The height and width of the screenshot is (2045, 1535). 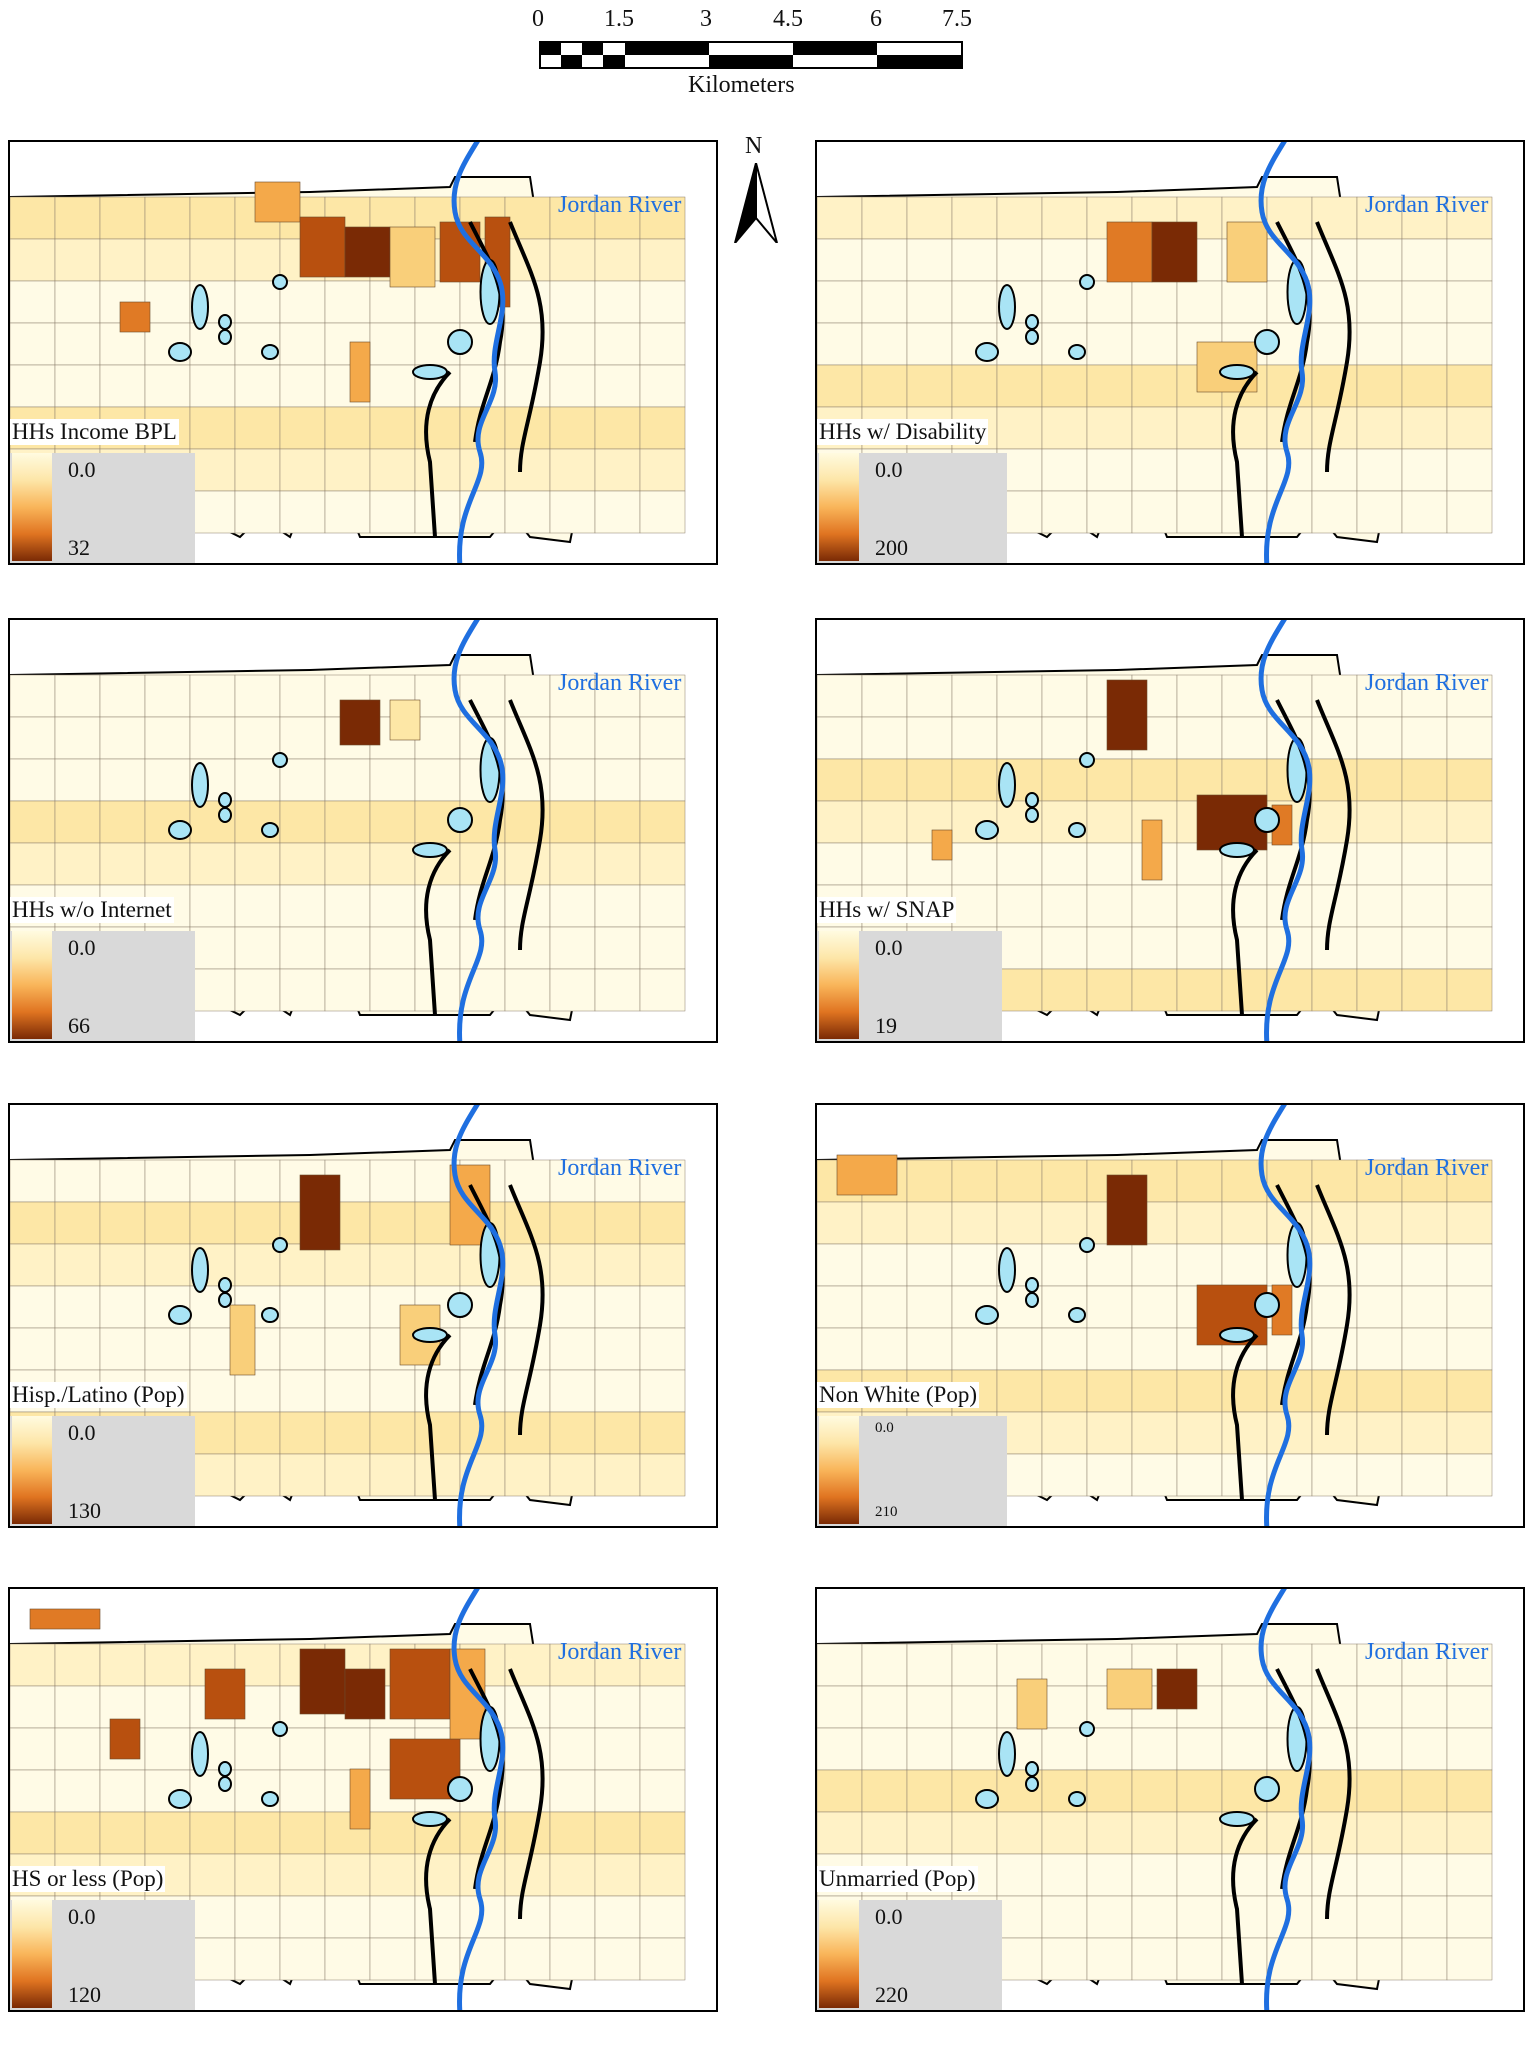 What do you see at coordinates (478, 1315) in the screenshot?
I see `jordan-river` at bounding box center [478, 1315].